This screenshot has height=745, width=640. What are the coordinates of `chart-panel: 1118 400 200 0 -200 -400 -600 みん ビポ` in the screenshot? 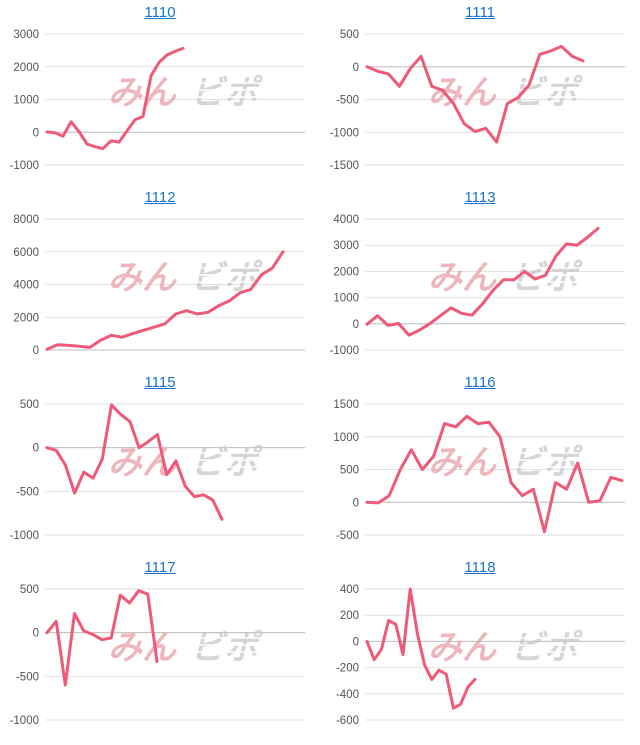 It's located at (480, 647).